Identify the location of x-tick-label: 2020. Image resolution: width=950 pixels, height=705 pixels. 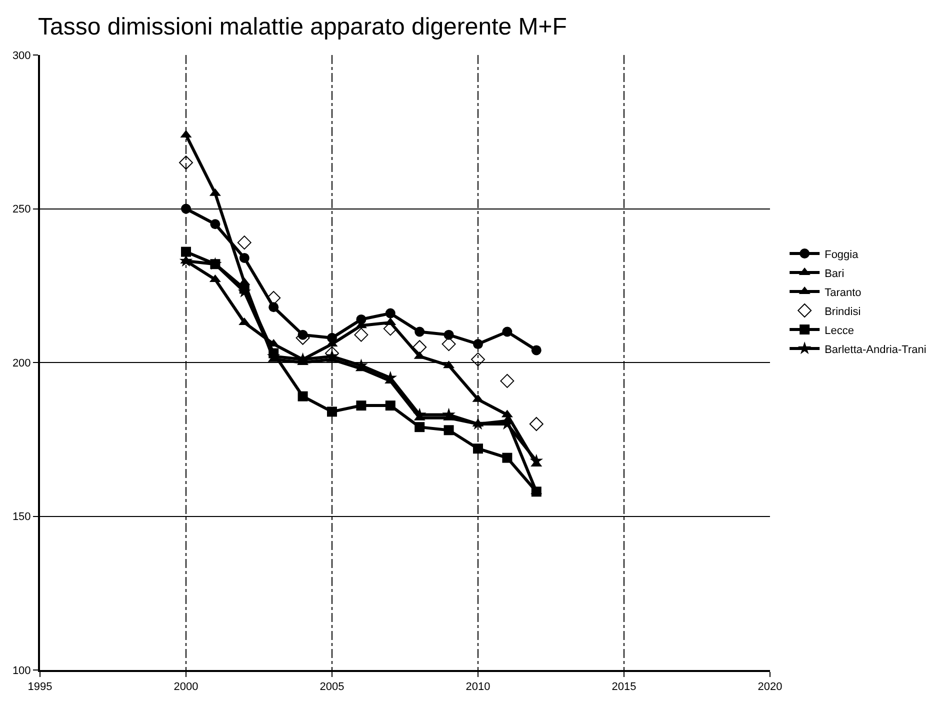
(770, 687).